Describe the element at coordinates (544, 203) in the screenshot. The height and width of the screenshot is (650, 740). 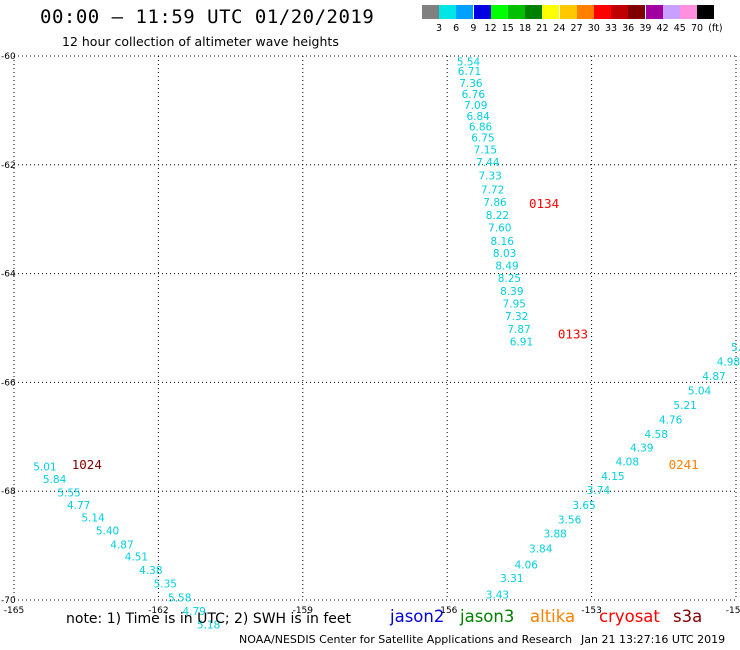
I see `pass-time-label: 0134` at that location.